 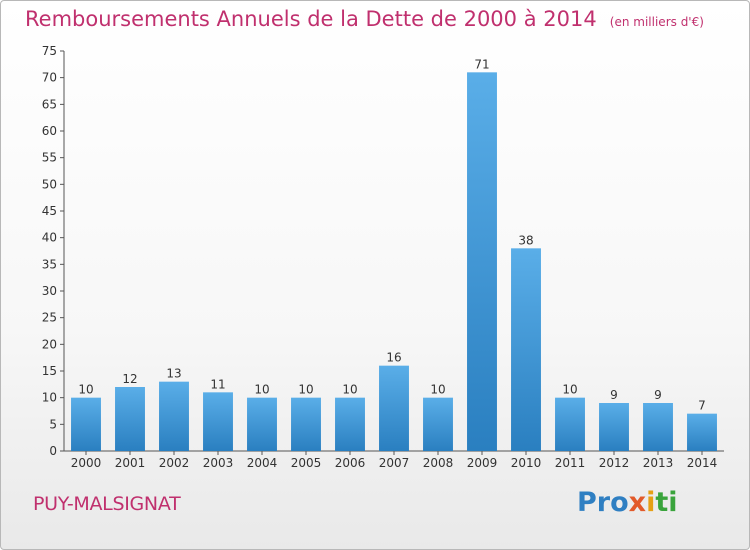 I want to click on proxiti-logo: Proxiti, so click(x=627, y=502).